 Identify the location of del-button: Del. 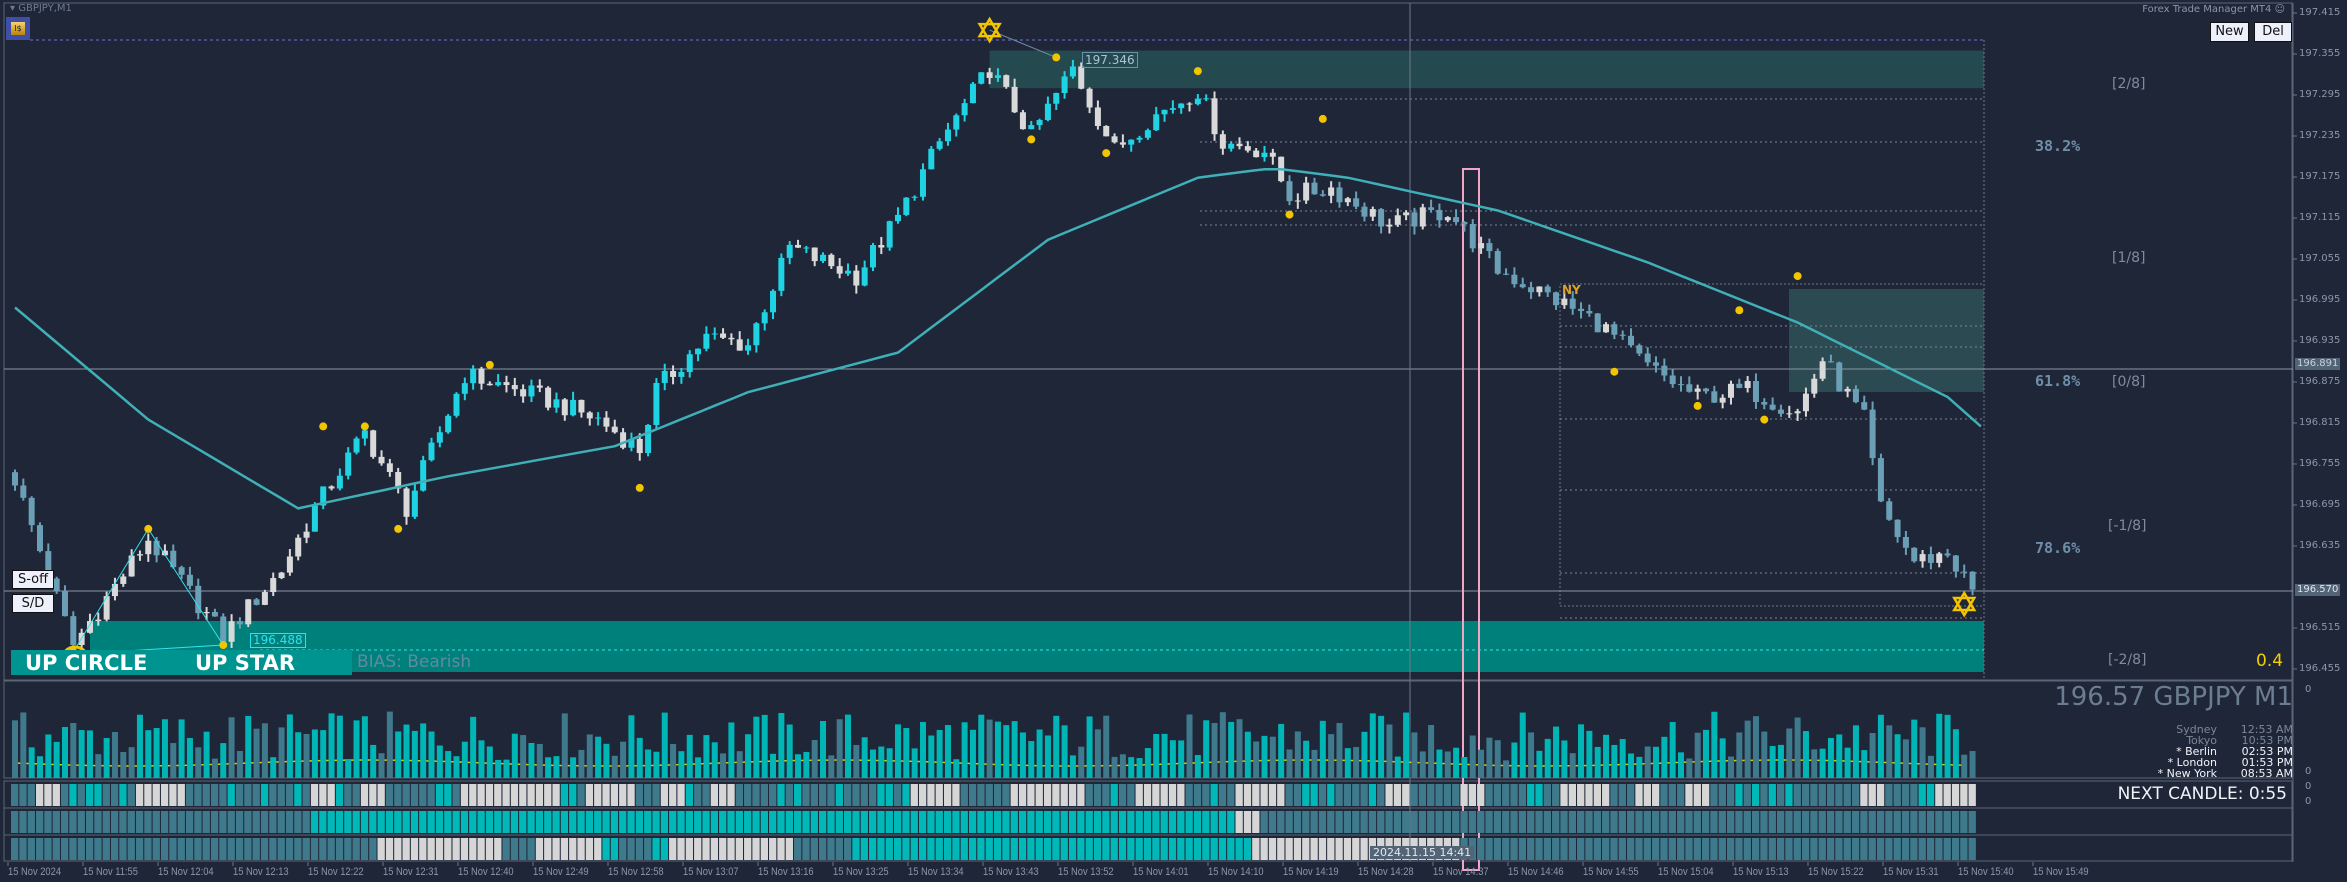
(2273, 32).